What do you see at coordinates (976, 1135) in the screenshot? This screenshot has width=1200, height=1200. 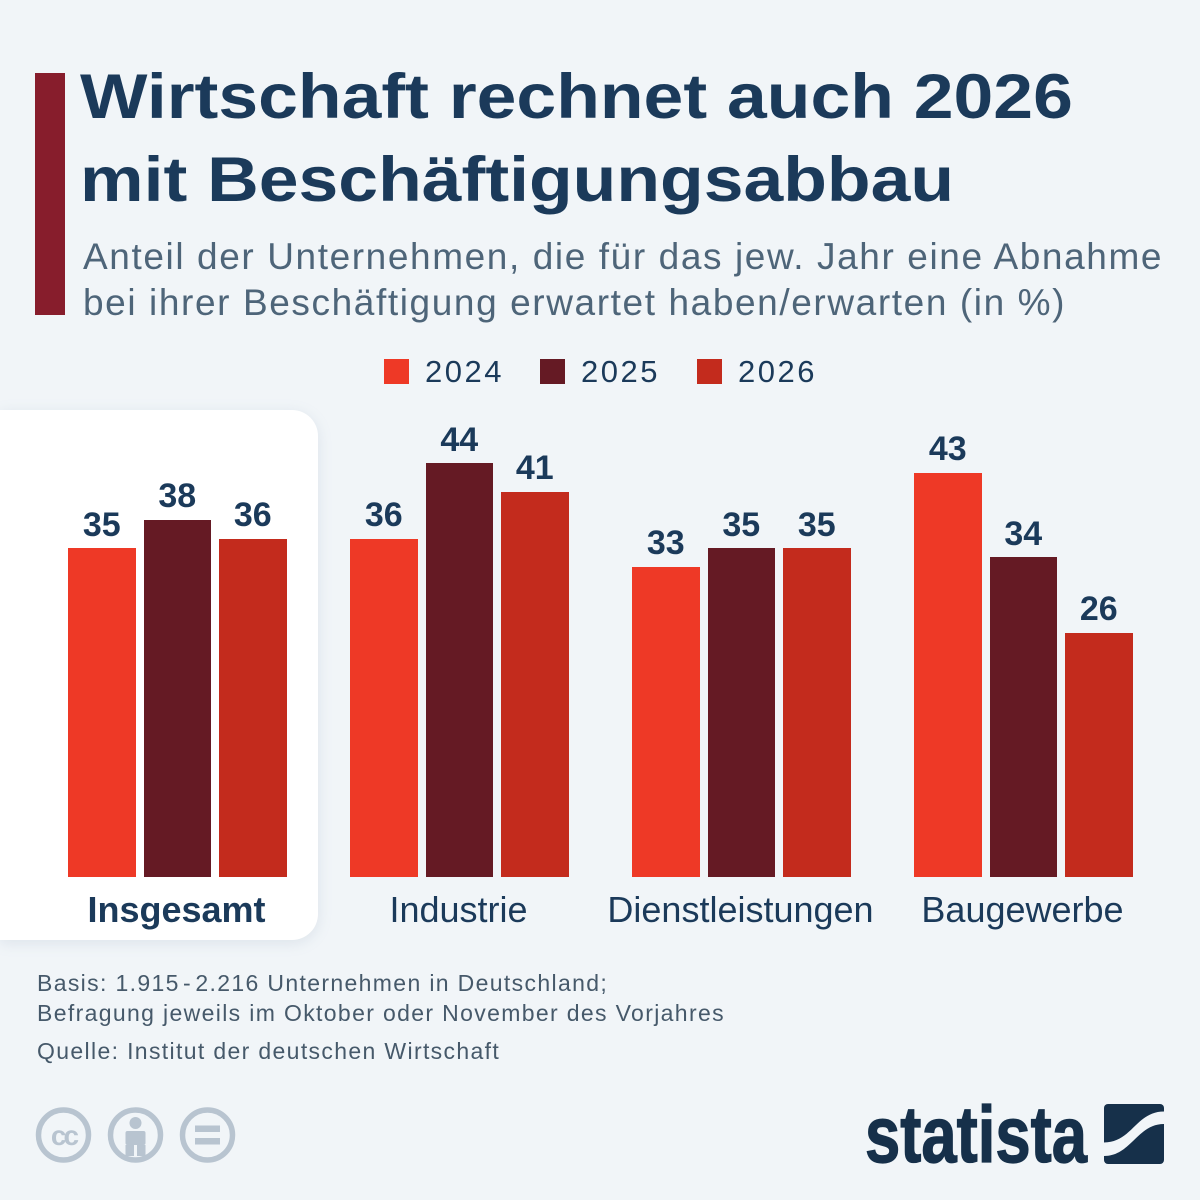 I see `svg-text: statista` at bounding box center [976, 1135].